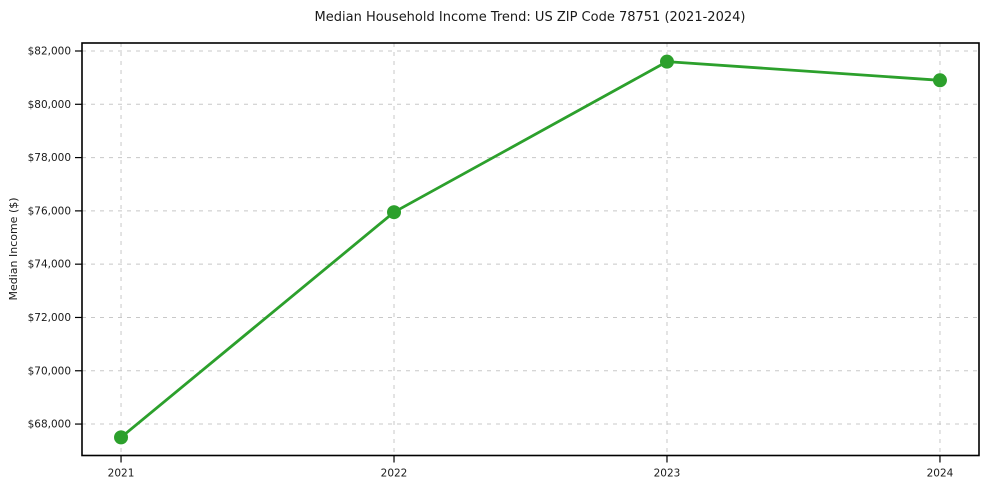 The height and width of the screenshot is (490, 989). What do you see at coordinates (49, 425) in the screenshot?
I see `y-tick-label: $68,000` at bounding box center [49, 425].